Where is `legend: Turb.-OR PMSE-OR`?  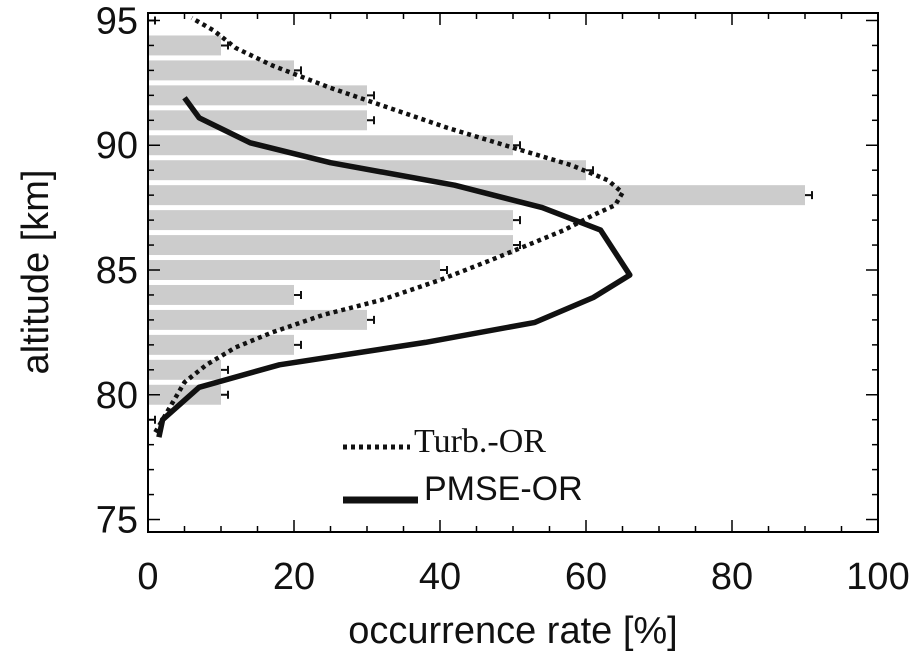
legend: Turb.-OR PMSE-OR is located at coordinates (463, 465).